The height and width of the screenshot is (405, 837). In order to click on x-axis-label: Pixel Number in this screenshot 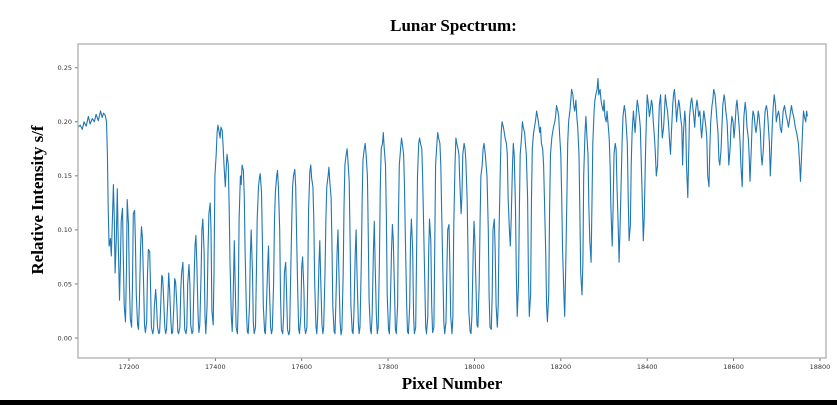, I will do `click(452, 383)`.